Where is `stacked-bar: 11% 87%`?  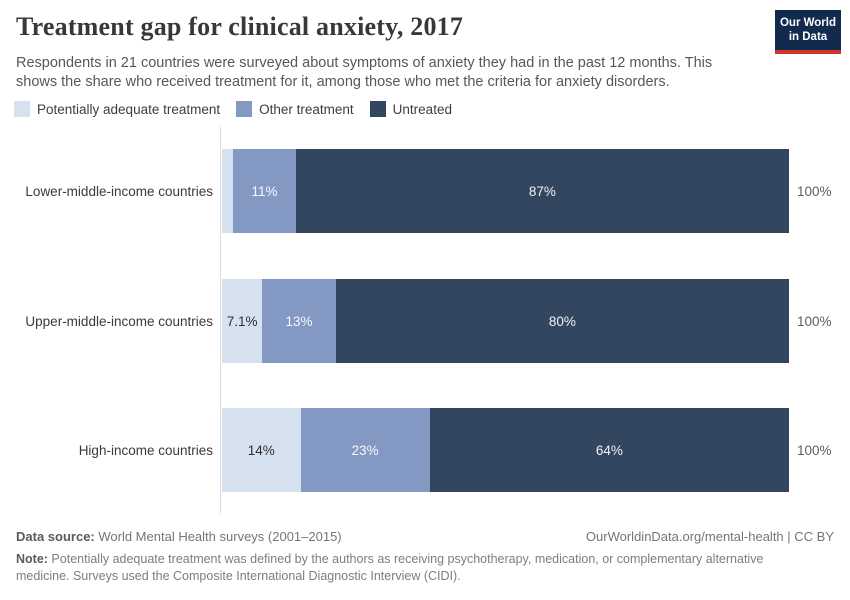 stacked-bar: 11% 87% is located at coordinates (505, 191).